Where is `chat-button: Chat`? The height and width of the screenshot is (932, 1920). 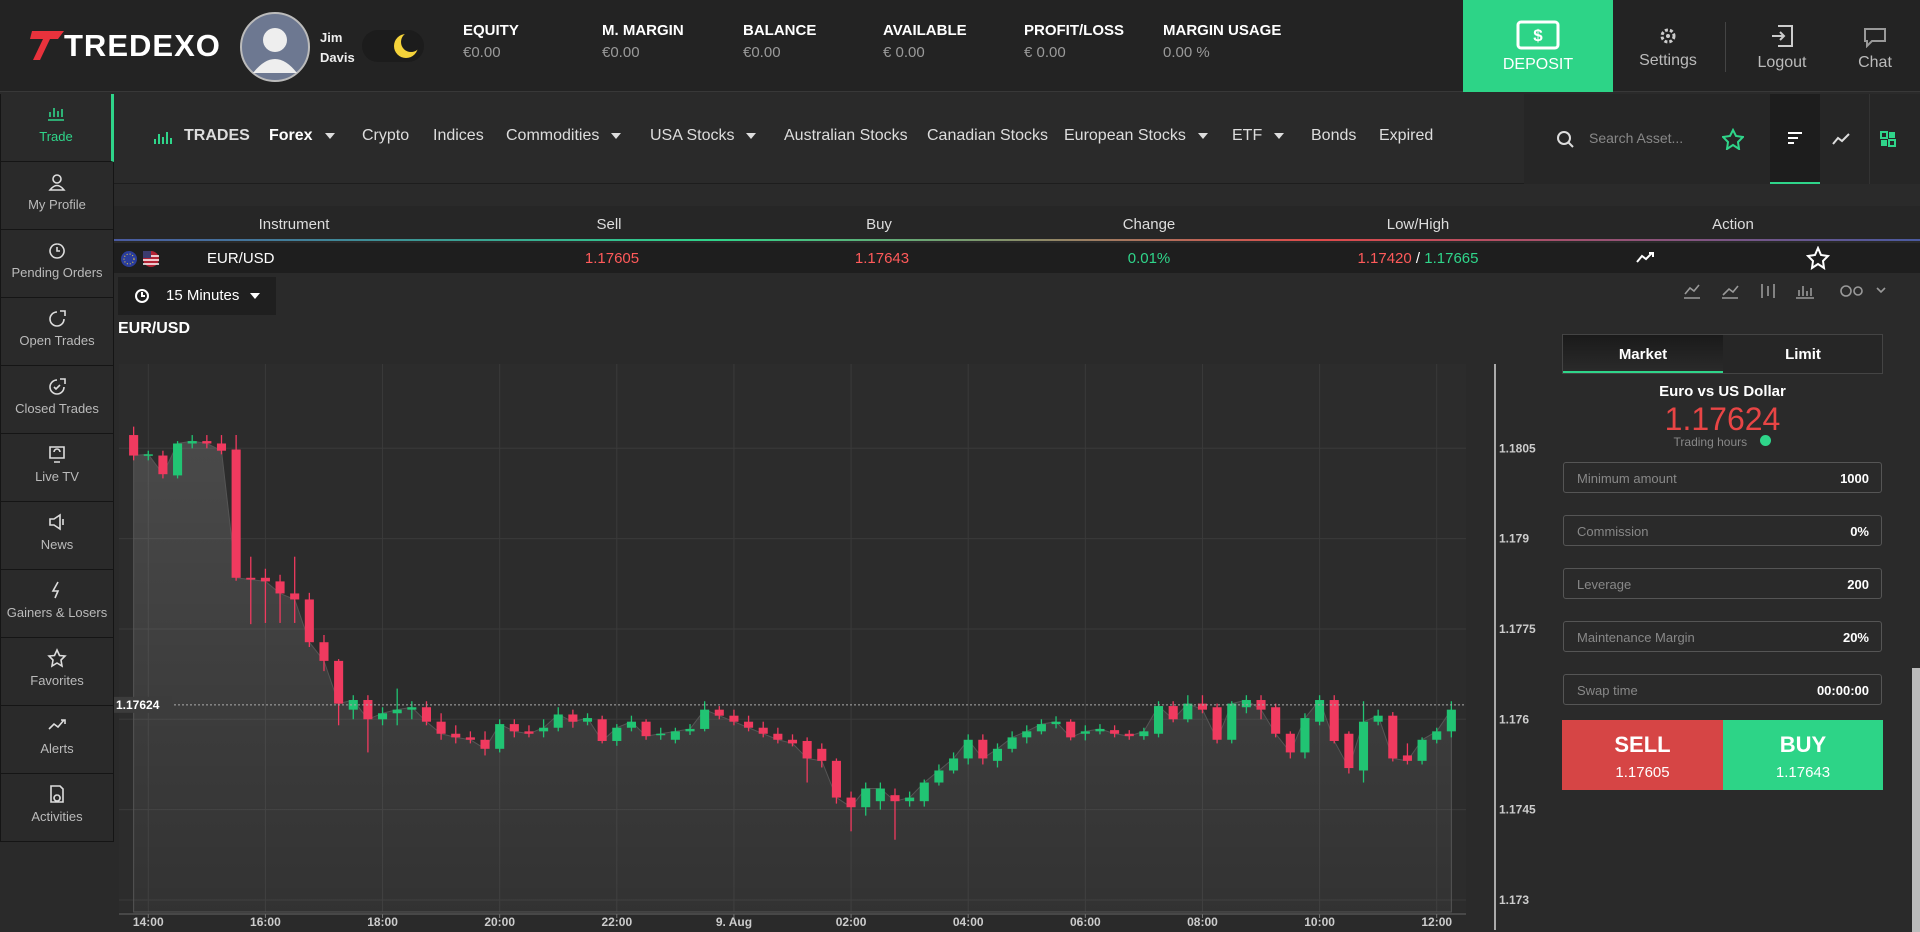 chat-button: Chat is located at coordinates (1875, 46).